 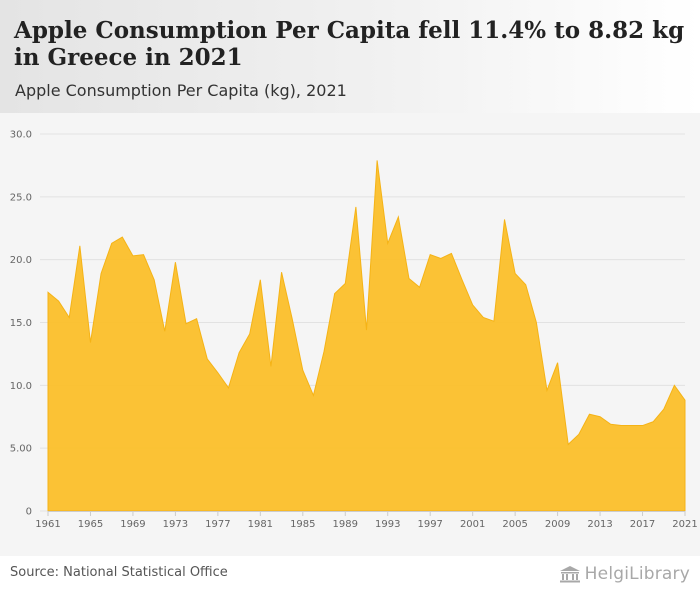 What do you see at coordinates (569, 574) in the screenshot?
I see `library-building-icon` at bounding box center [569, 574].